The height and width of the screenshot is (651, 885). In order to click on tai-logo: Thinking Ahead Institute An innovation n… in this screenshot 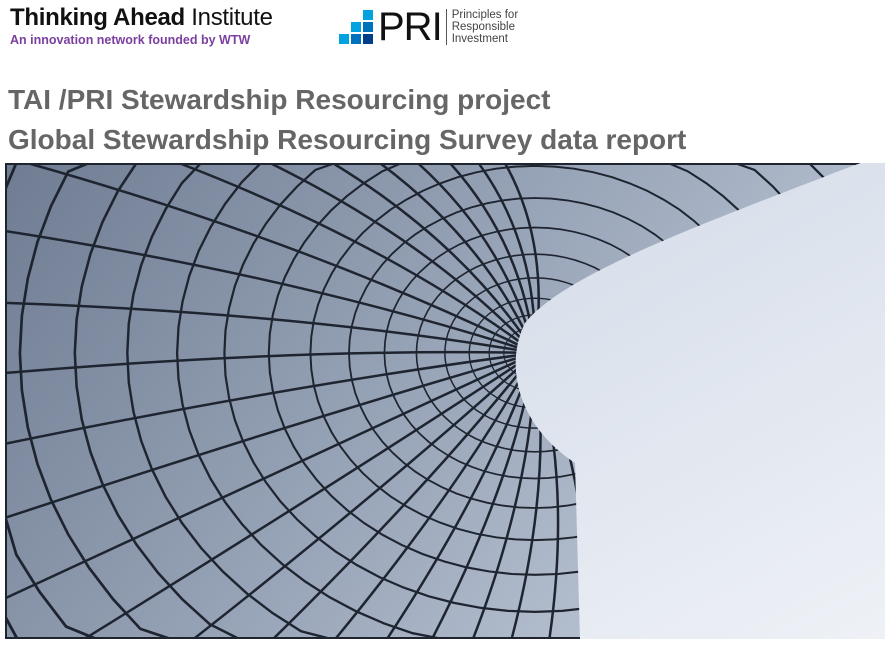, I will do `click(141, 25)`.